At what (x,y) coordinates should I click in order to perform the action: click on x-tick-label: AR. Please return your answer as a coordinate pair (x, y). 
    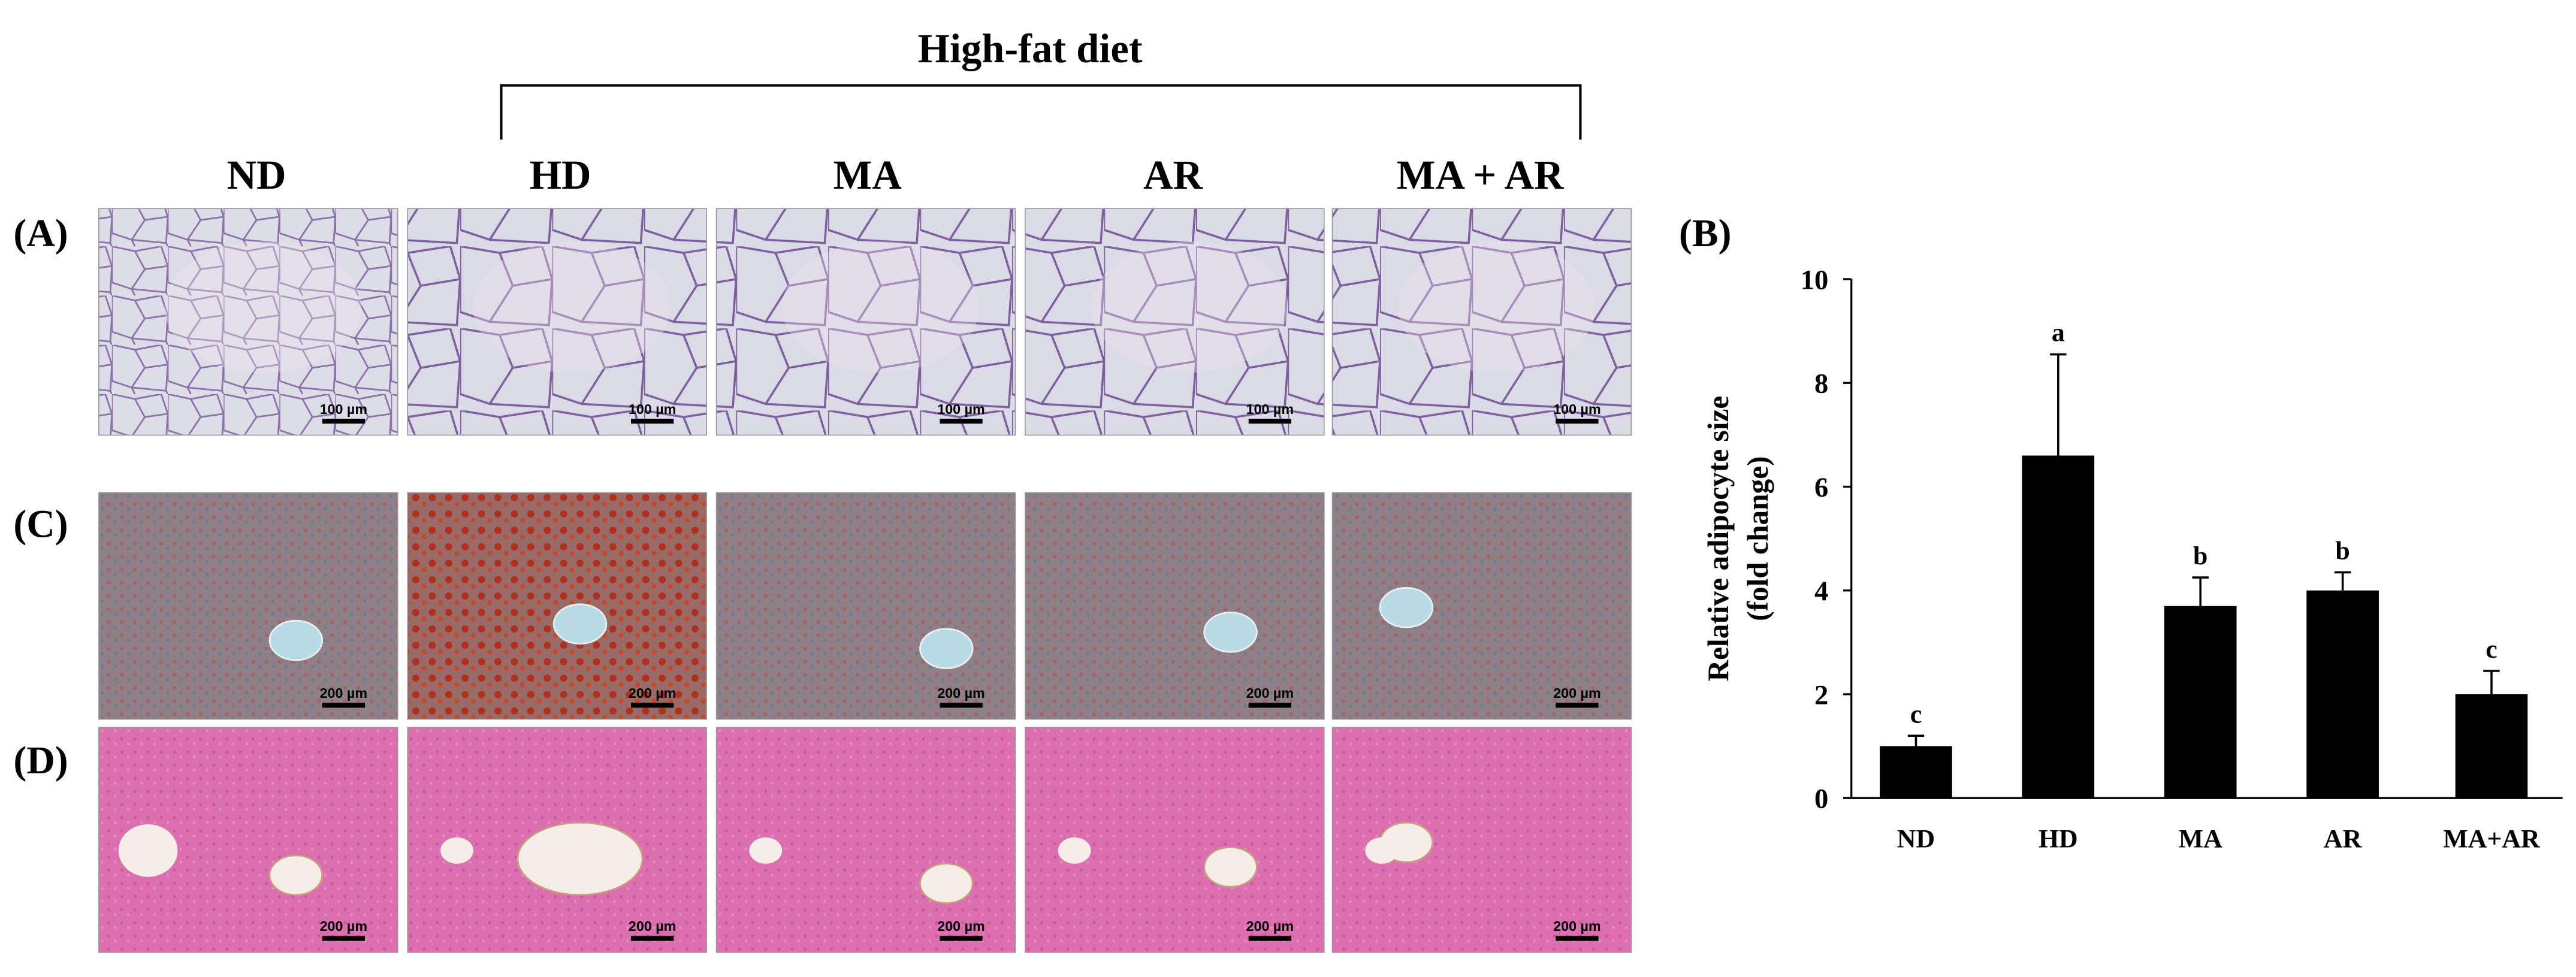
    Looking at the image, I should click on (2343, 838).